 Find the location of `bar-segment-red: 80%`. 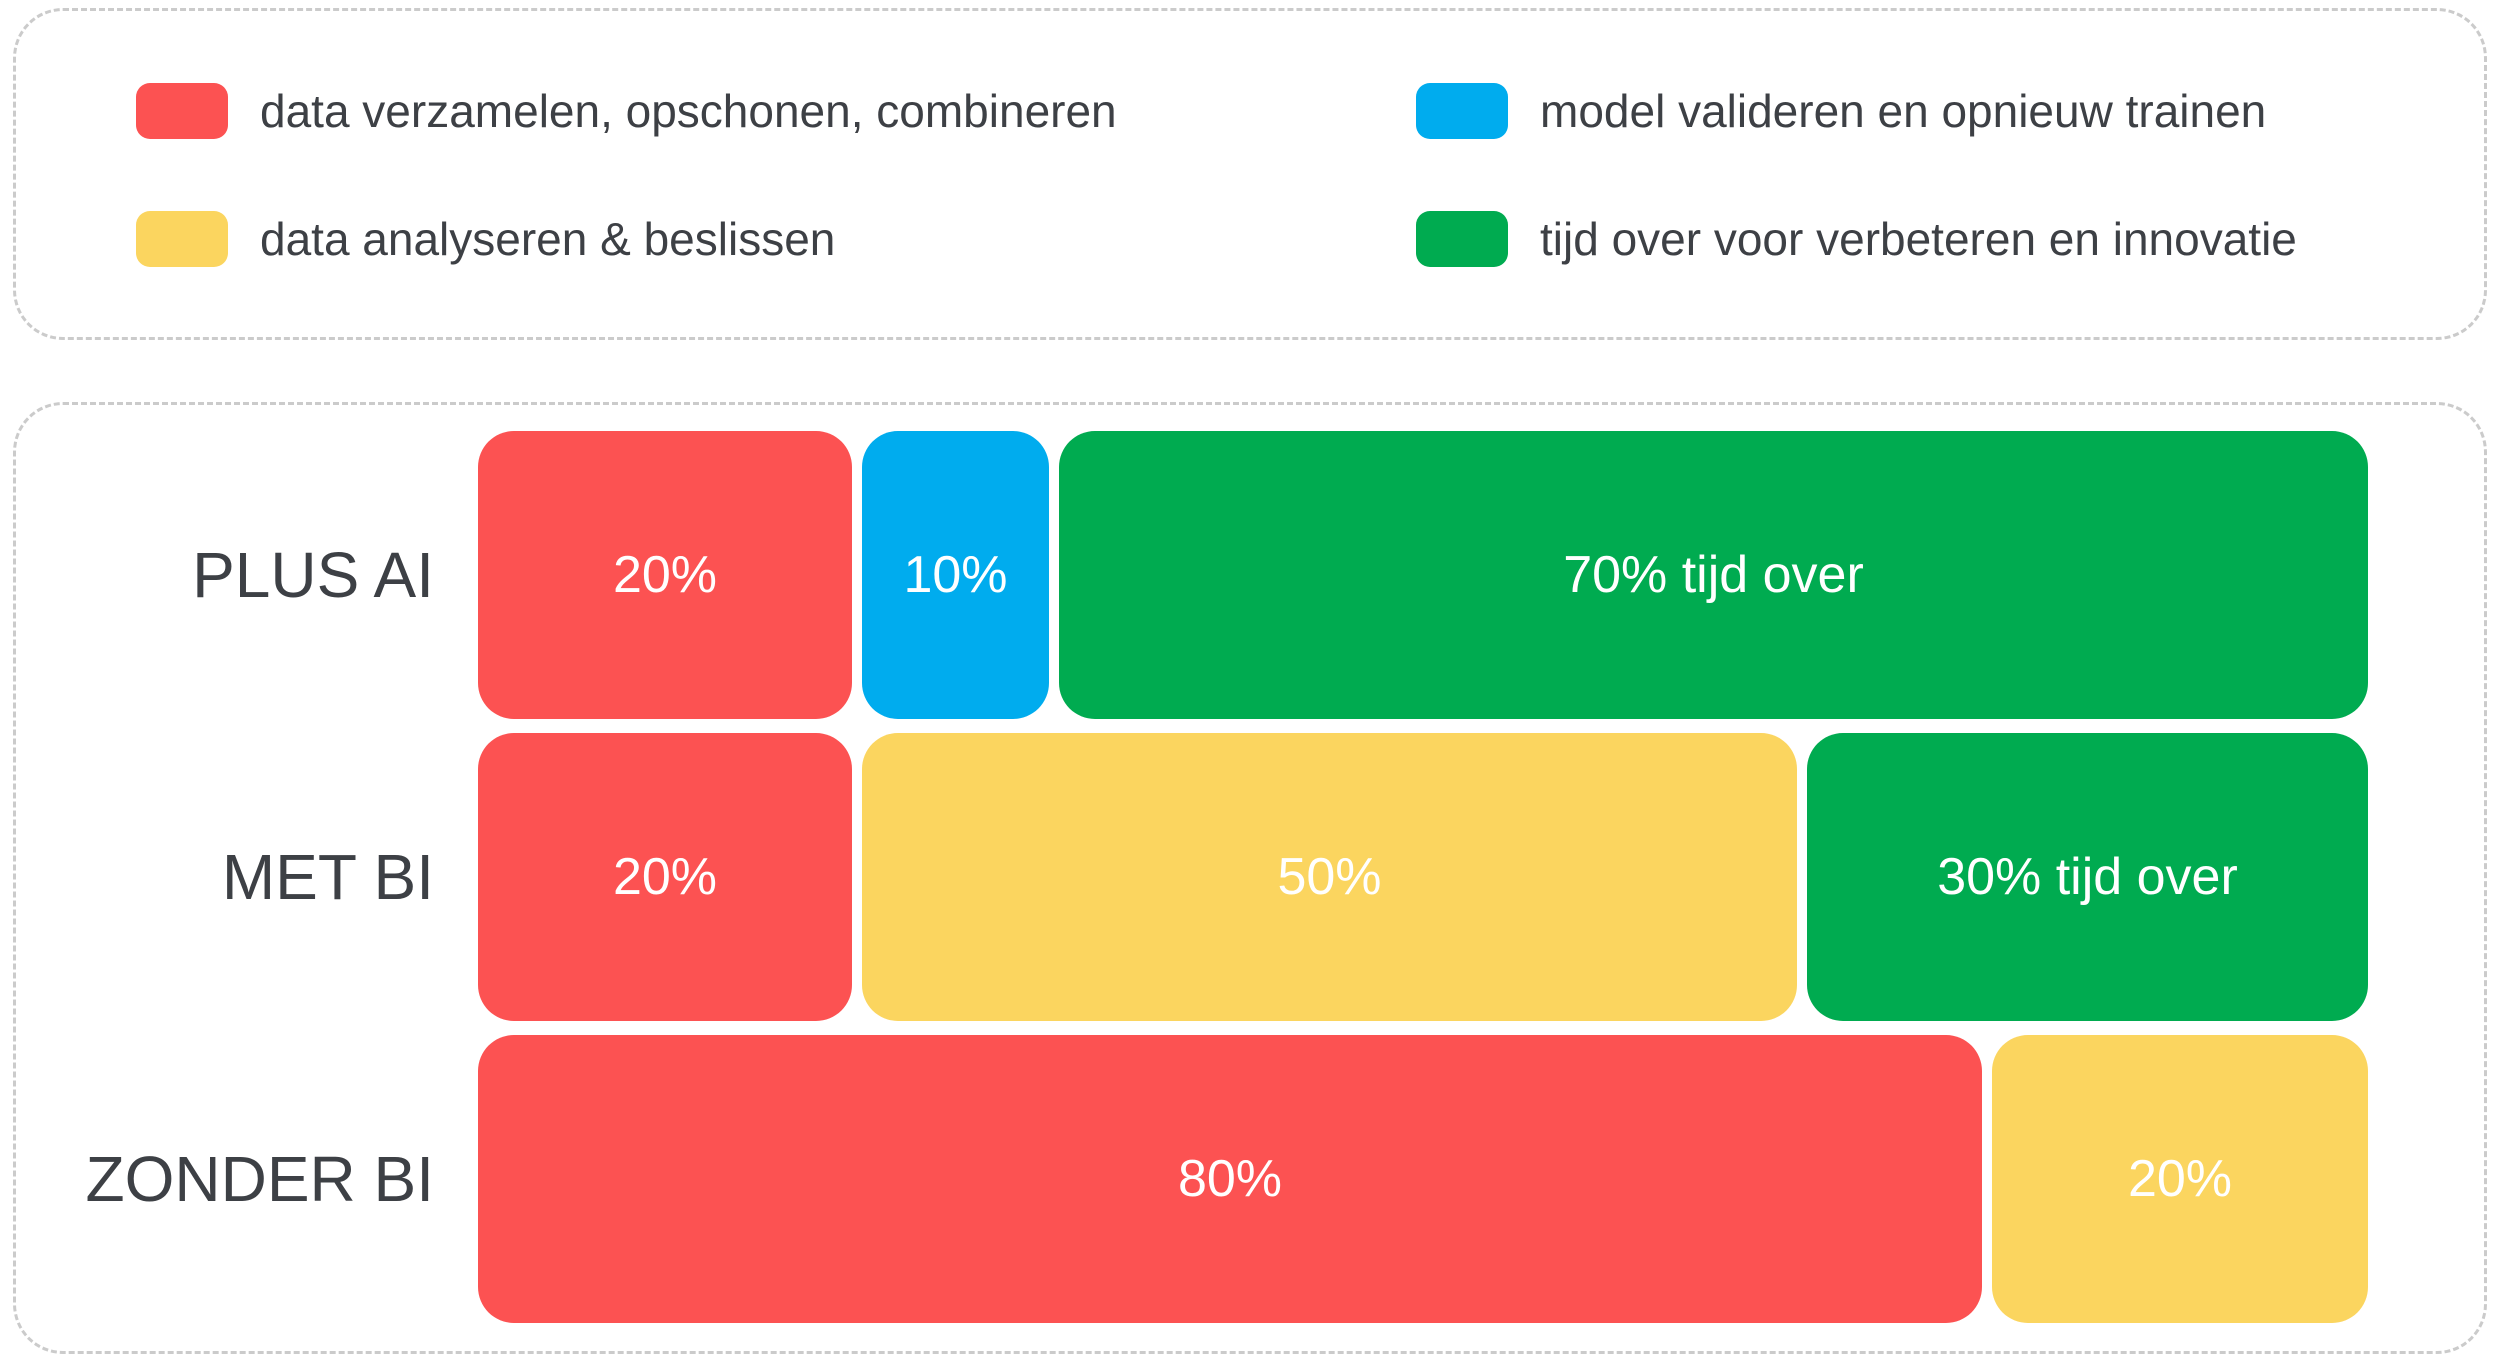

bar-segment-red: 80% is located at coordinates (1230, 1179).